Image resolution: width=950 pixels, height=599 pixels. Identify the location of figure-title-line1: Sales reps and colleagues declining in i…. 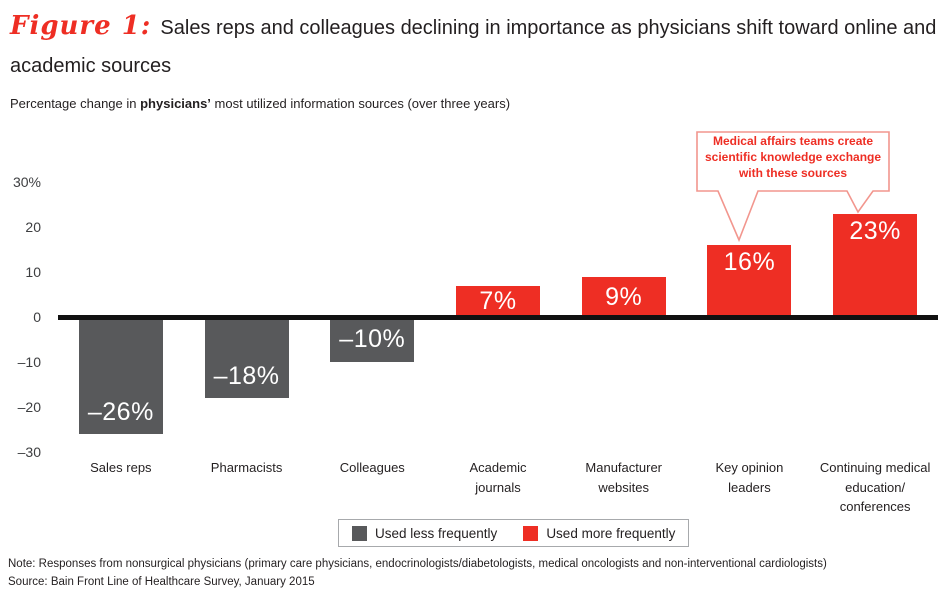
(548, 28).